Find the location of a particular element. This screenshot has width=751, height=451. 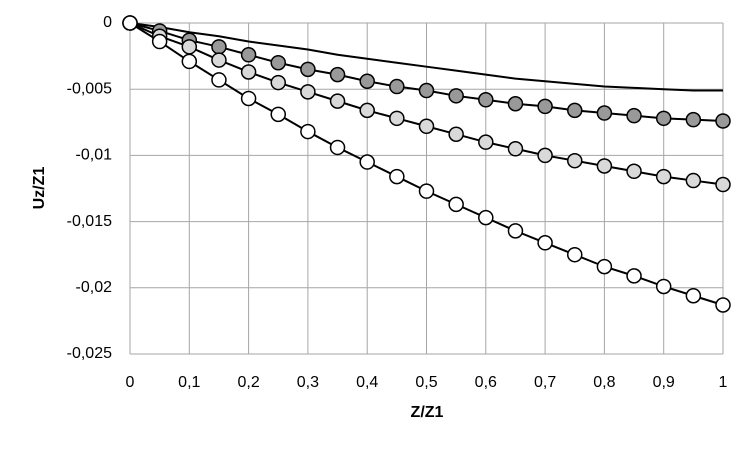

x-tick-label: 0,2 is located at coordinates (248, 382).